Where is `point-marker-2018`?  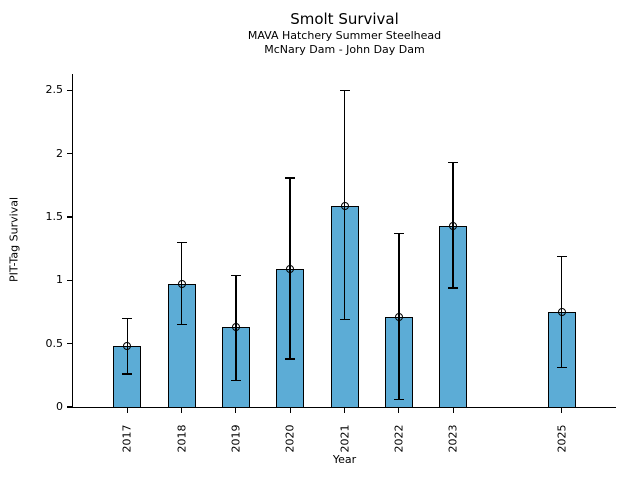 point-marker-2018 is located at coordinates (181, 284).